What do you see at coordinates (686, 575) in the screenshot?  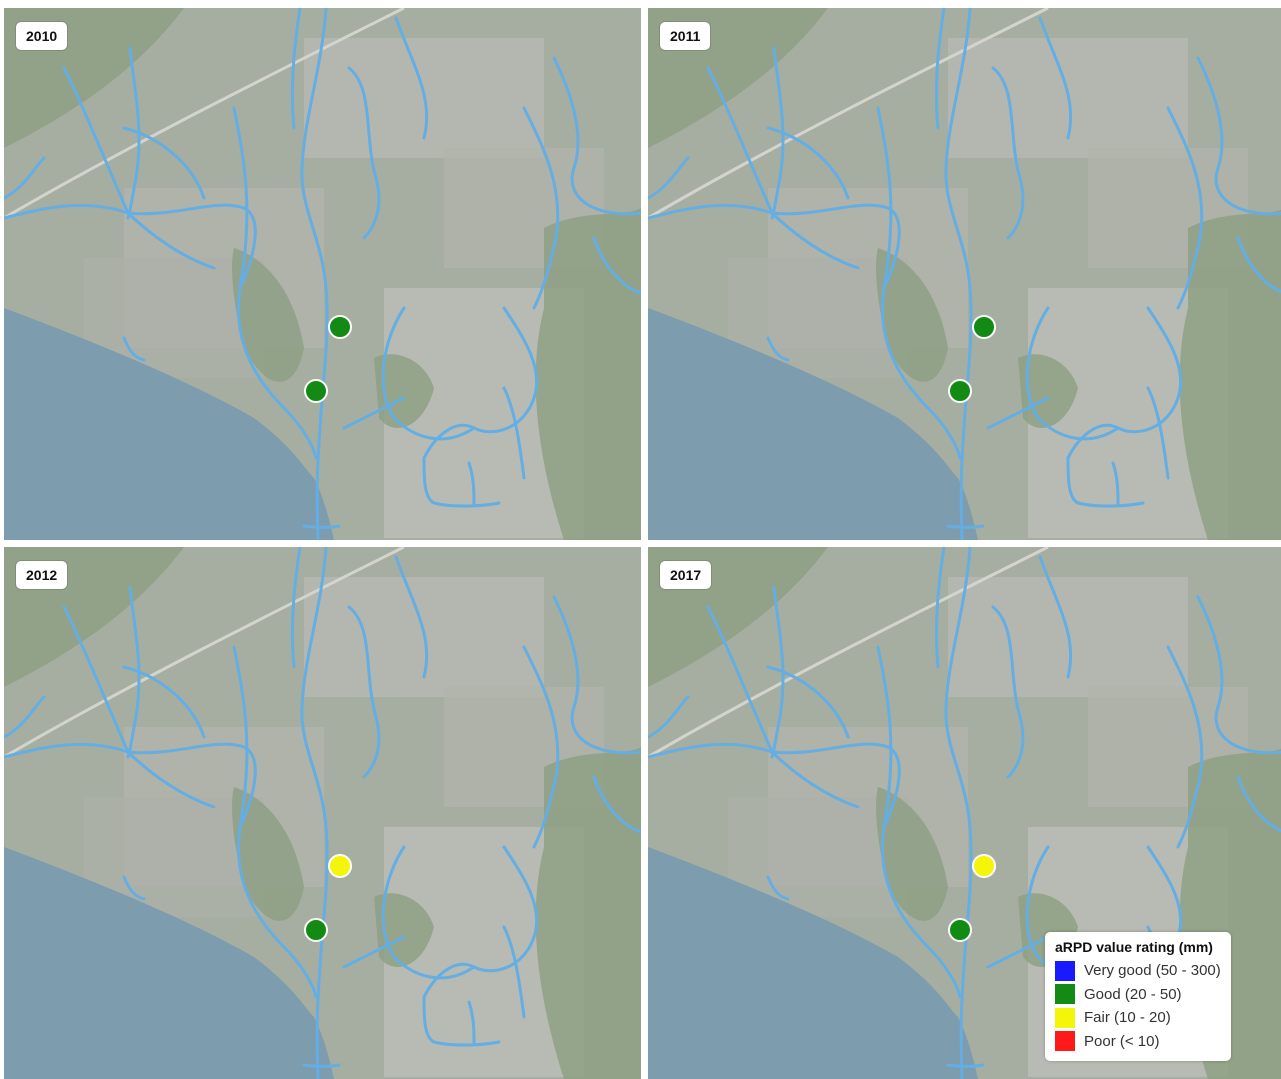 I see `year-label: 2017` at bounding box center [686, 575].